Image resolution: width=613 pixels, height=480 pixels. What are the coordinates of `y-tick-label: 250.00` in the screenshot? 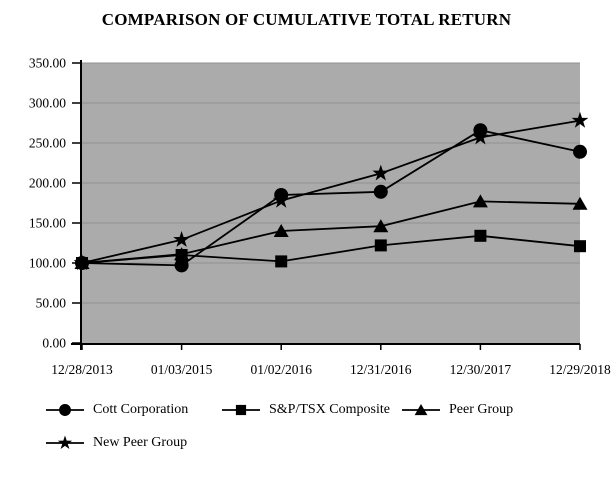 It's located at (47, 143).